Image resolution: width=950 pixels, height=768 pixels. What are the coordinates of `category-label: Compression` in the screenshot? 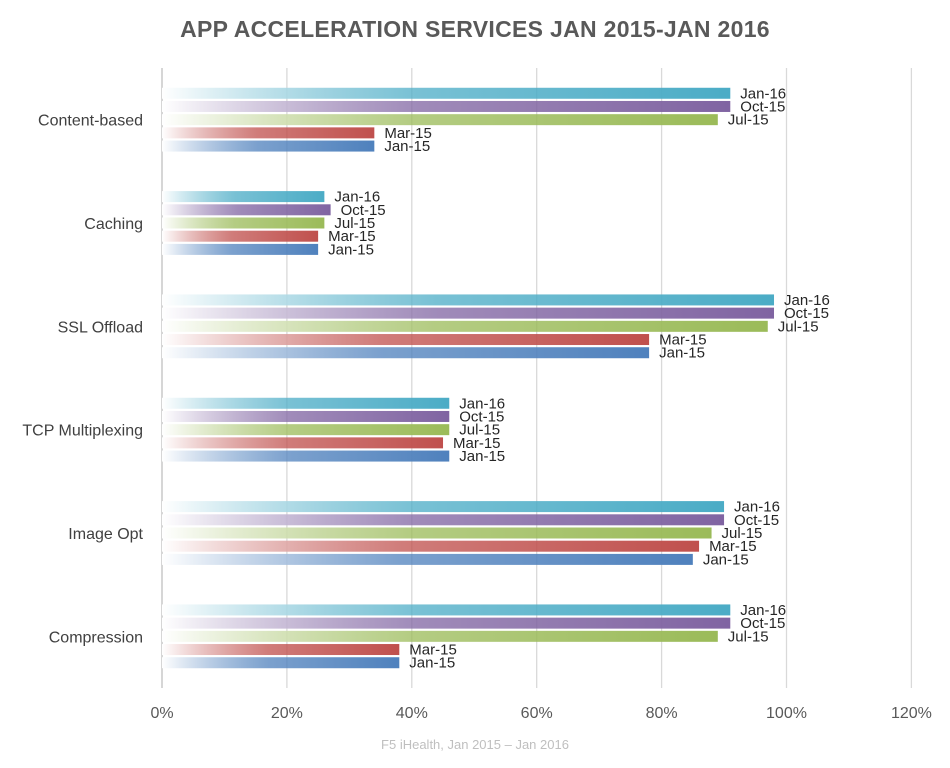 It's located at (96, 637).